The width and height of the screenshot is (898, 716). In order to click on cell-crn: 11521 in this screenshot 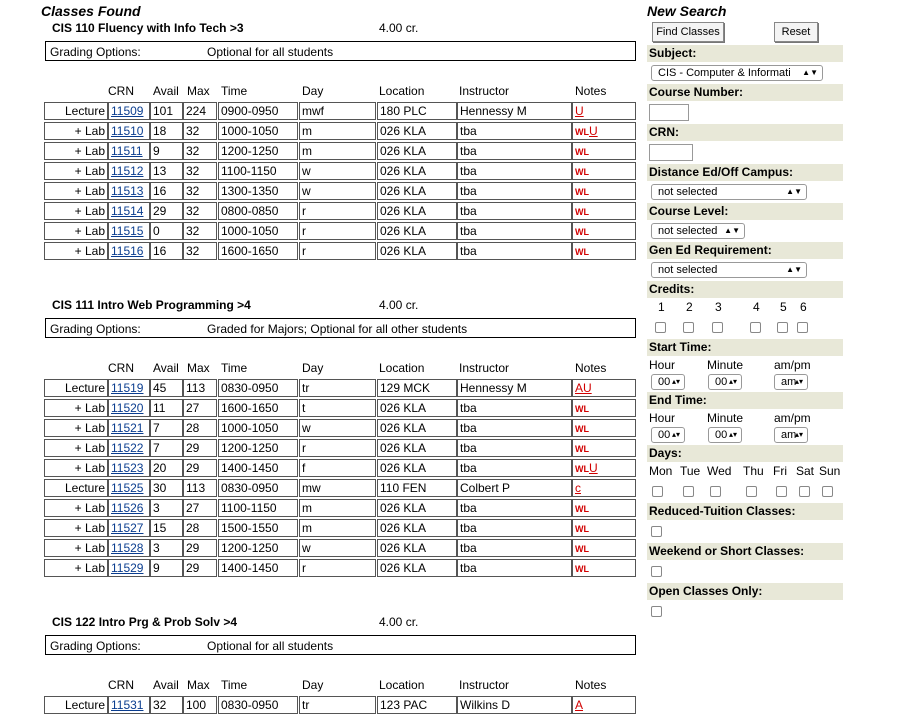, I will do `click(129, 428)`.